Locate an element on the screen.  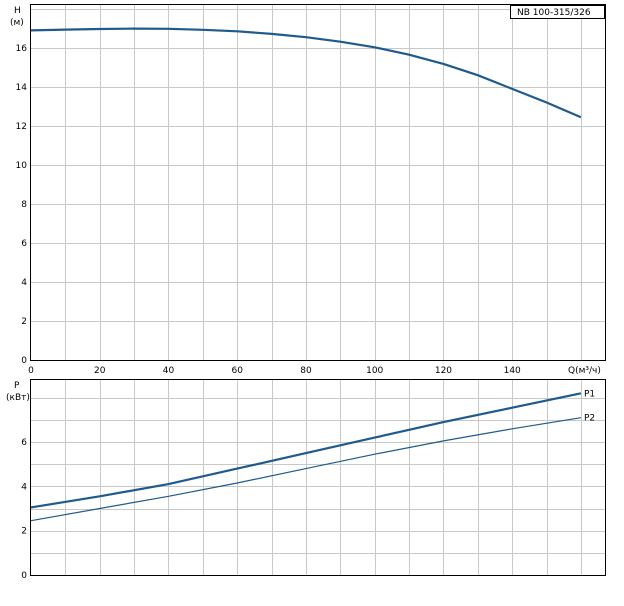
head-y-tick-label: 4 is located at coordinates (24, 283).